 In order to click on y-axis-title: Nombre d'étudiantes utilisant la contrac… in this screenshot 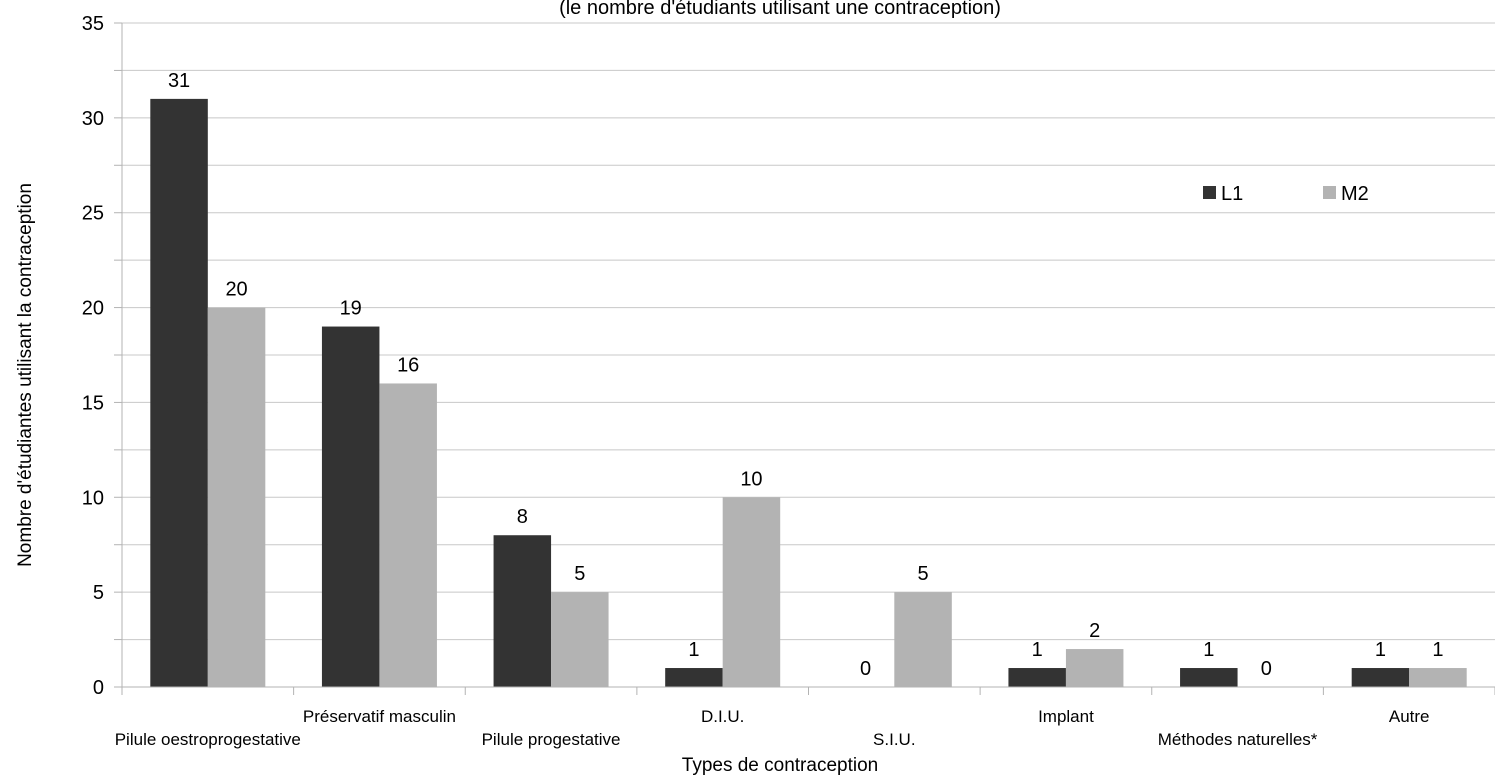, I will do `click(25, 375)`.